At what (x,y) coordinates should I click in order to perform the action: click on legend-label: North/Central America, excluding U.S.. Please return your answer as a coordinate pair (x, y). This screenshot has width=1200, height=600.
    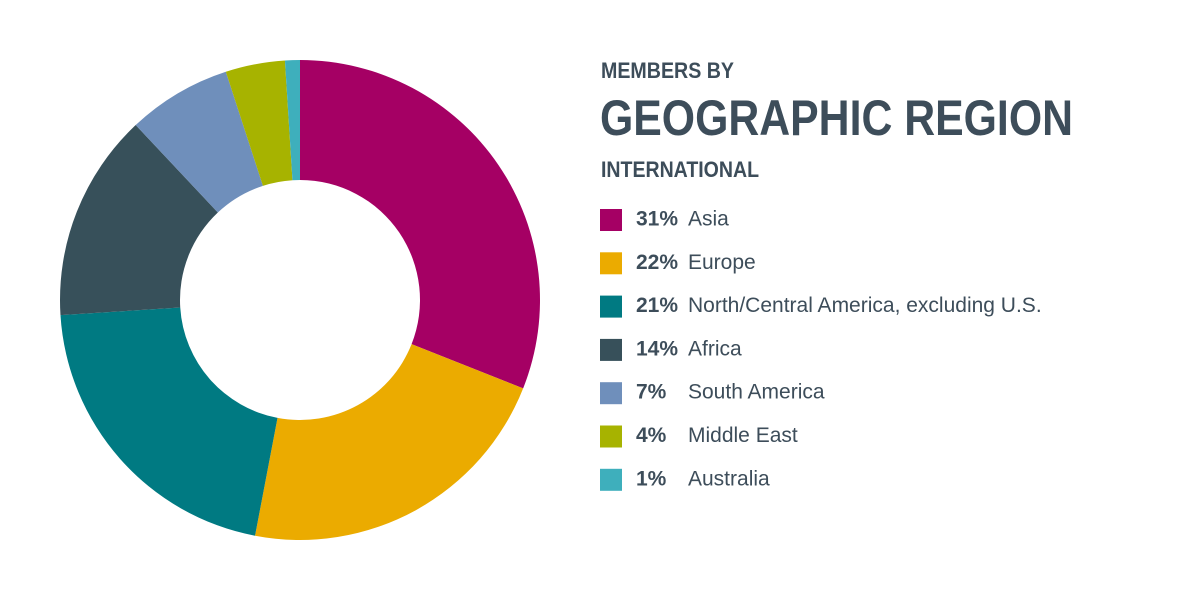
    Looking at the image, I should click on (865, 305).